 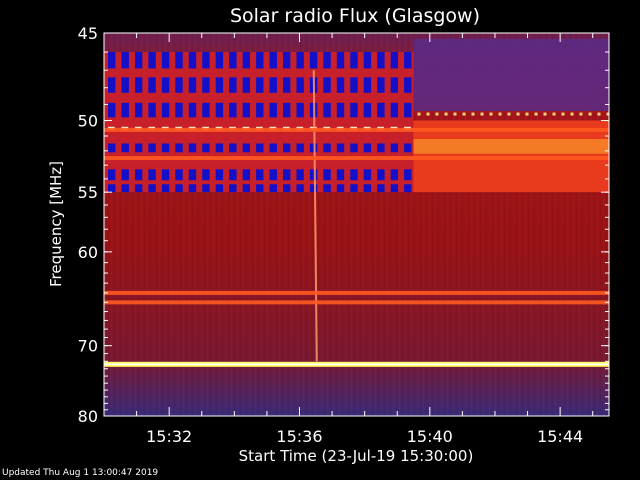 I want to click on y-tick-label: 70, so click(x=88, y=346).